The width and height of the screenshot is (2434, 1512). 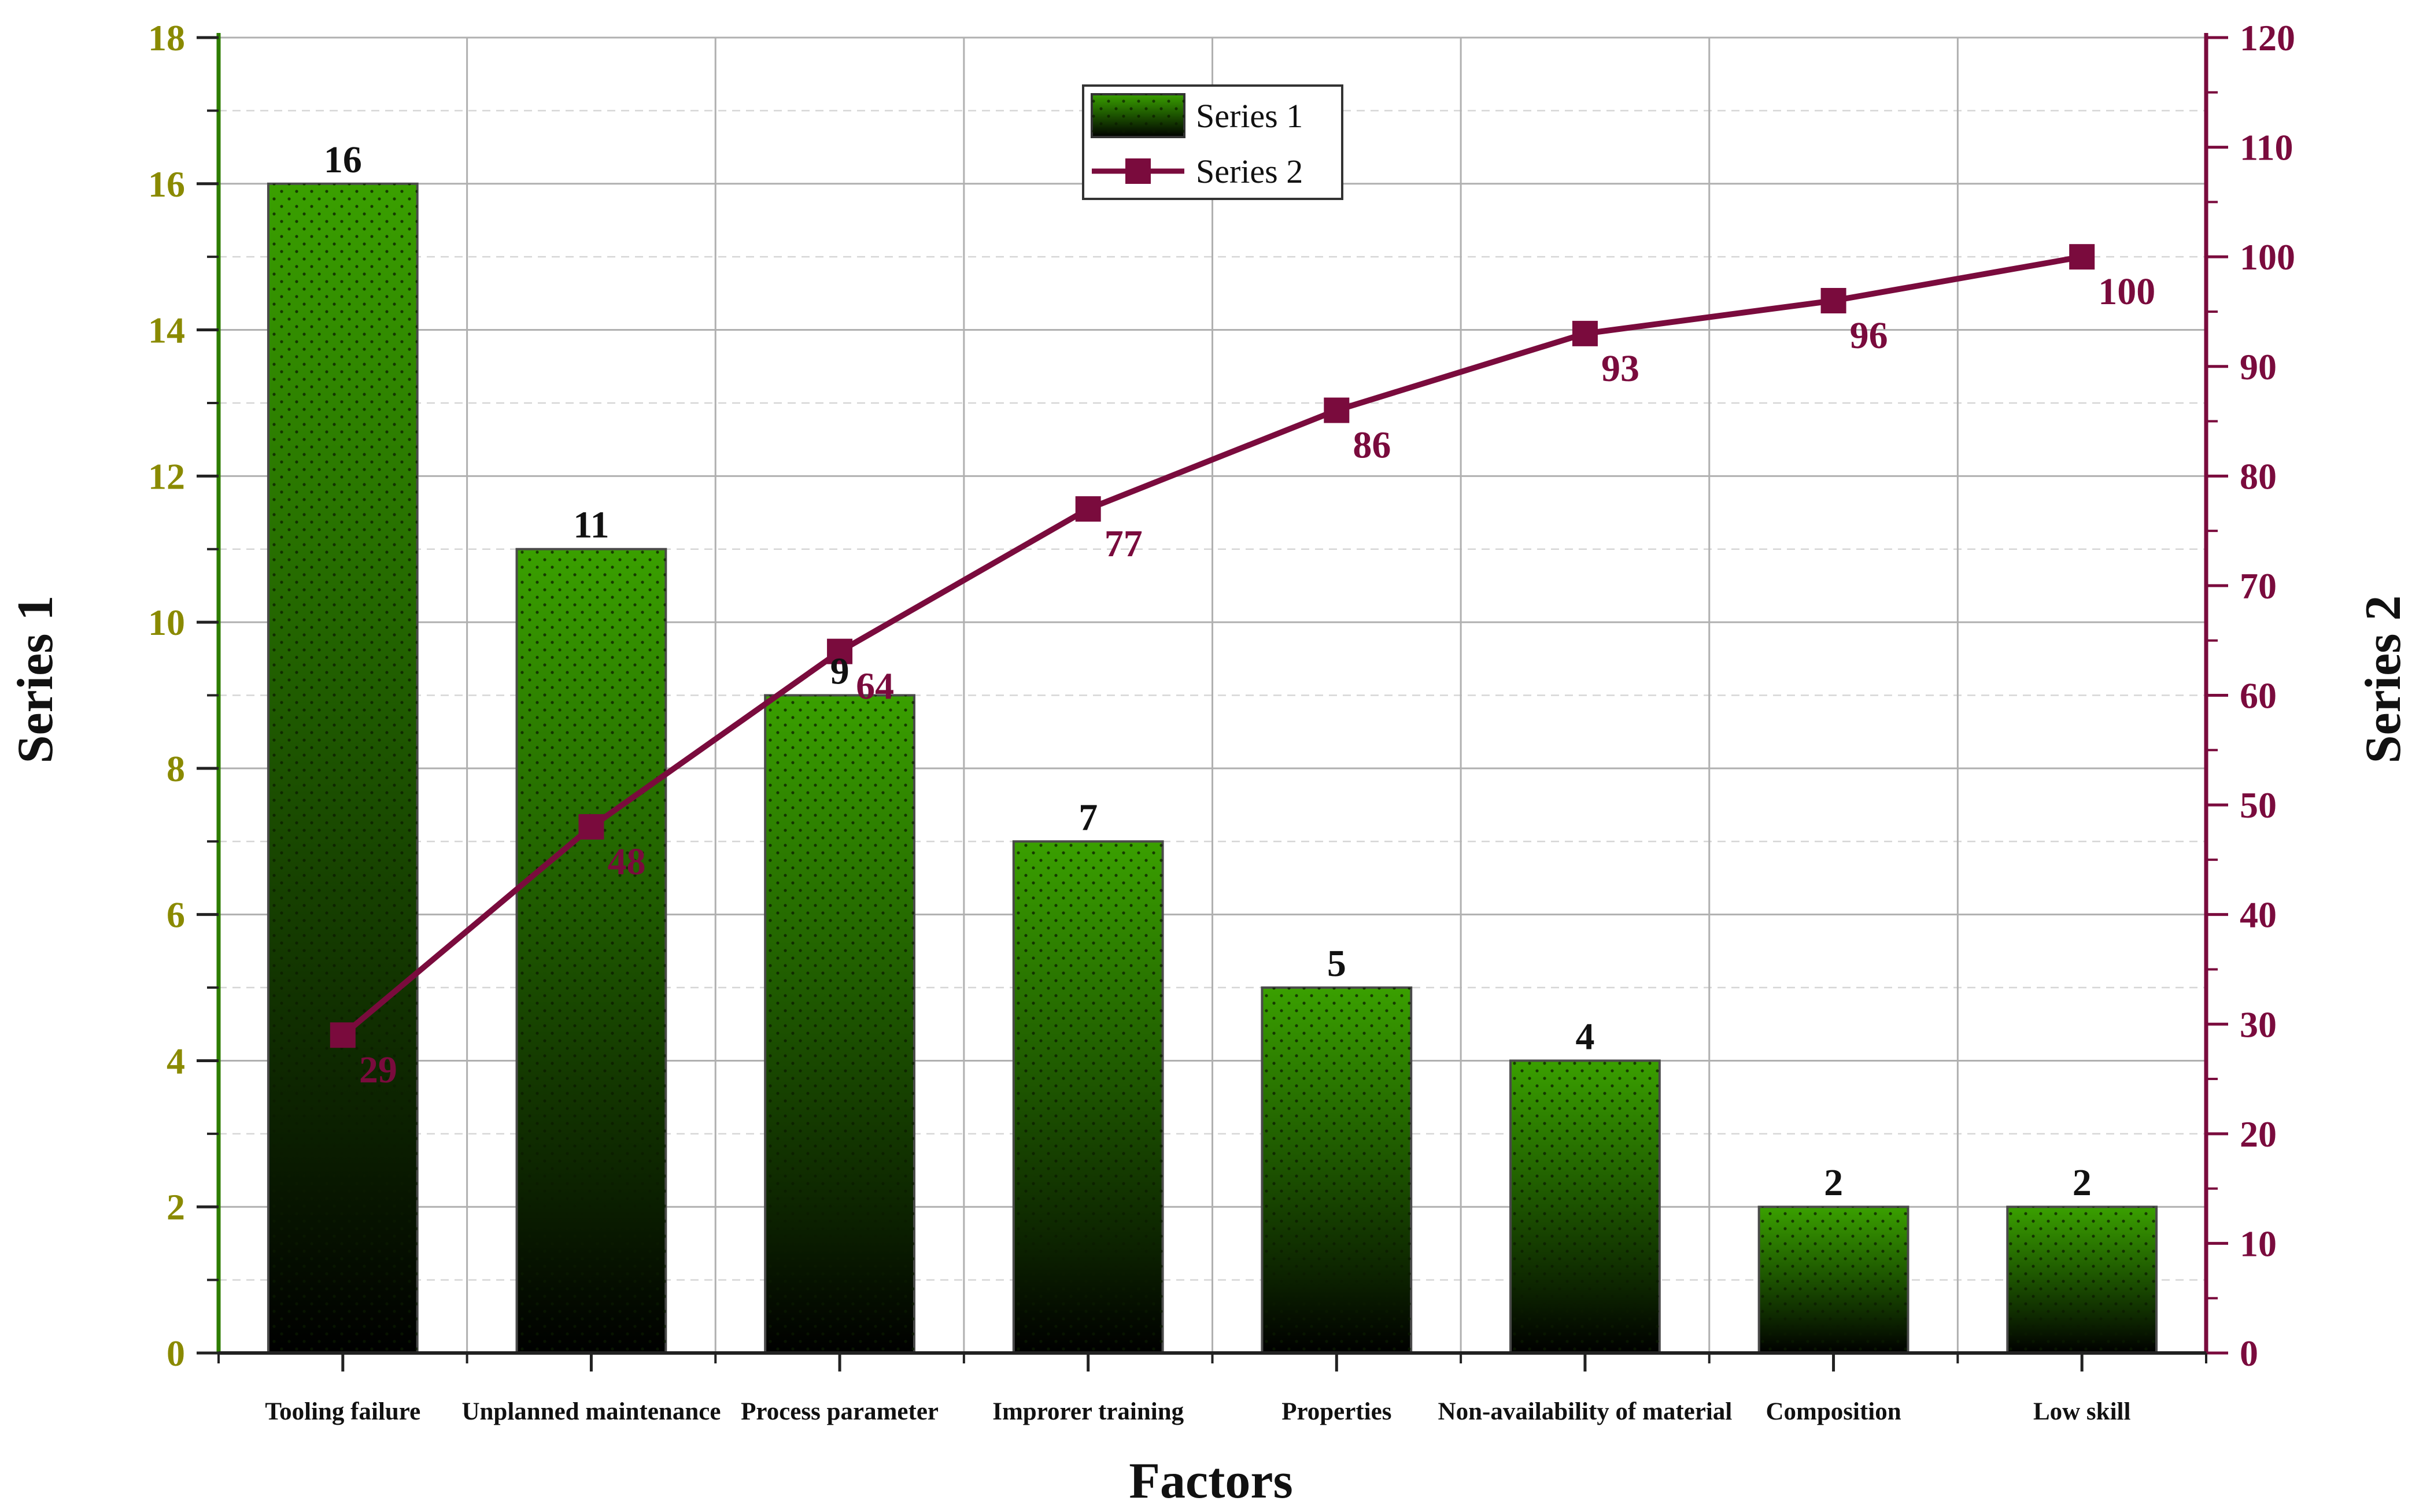 I want to click on bar-value-label: 16, so click(x=343, y=160).